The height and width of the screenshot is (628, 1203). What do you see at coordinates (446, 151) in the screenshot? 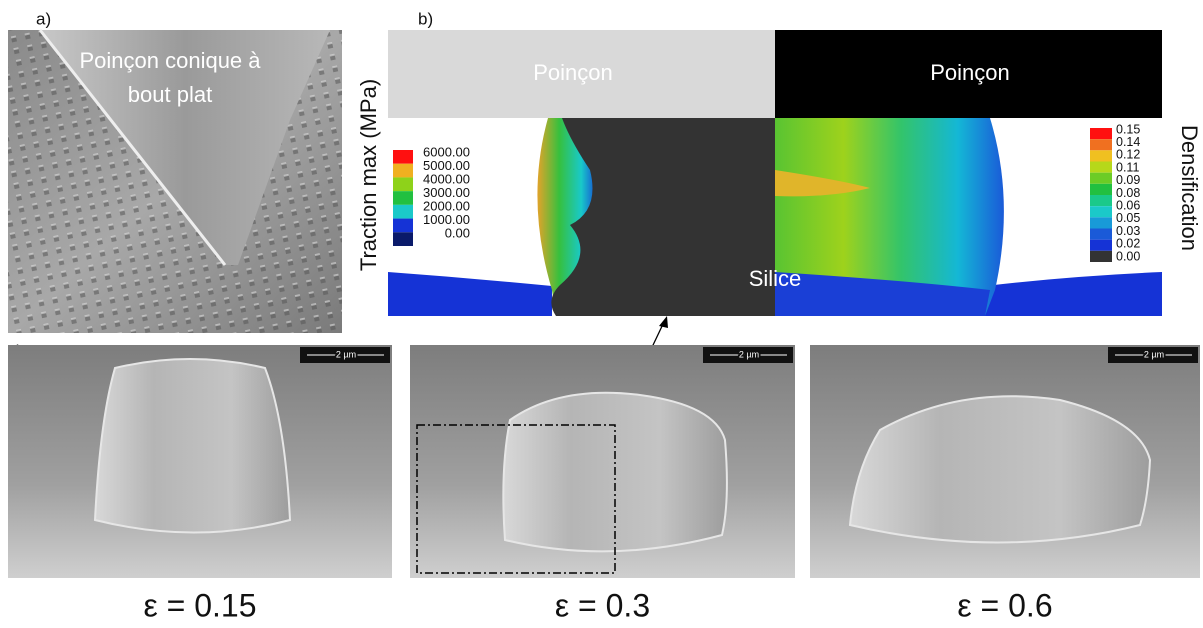
I see `legend-label: 6000.00` at bounding box center [446, 151].